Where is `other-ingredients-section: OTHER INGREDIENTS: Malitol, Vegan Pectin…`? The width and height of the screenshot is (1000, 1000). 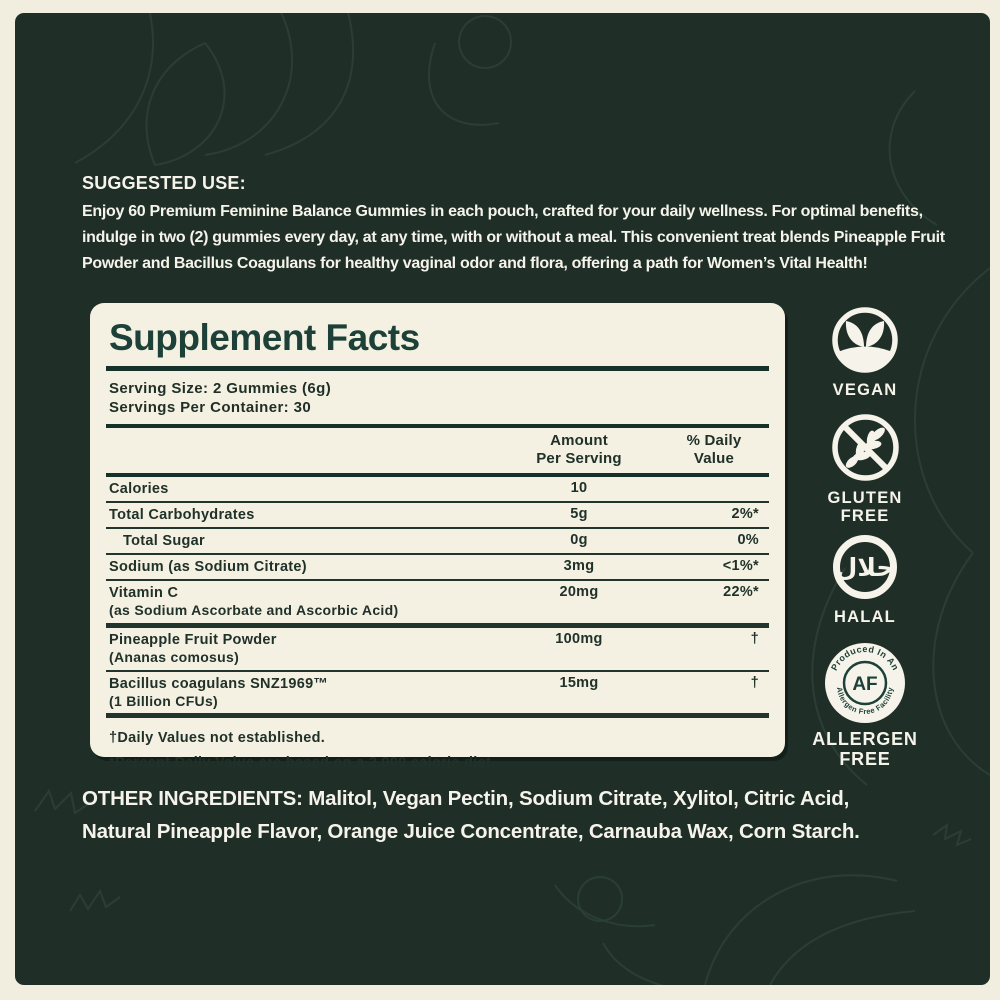
other-ingredients-section: OTHER INGREDIENTS: Malitol, Vegan Pectin… is located at coordinates (484, 816).